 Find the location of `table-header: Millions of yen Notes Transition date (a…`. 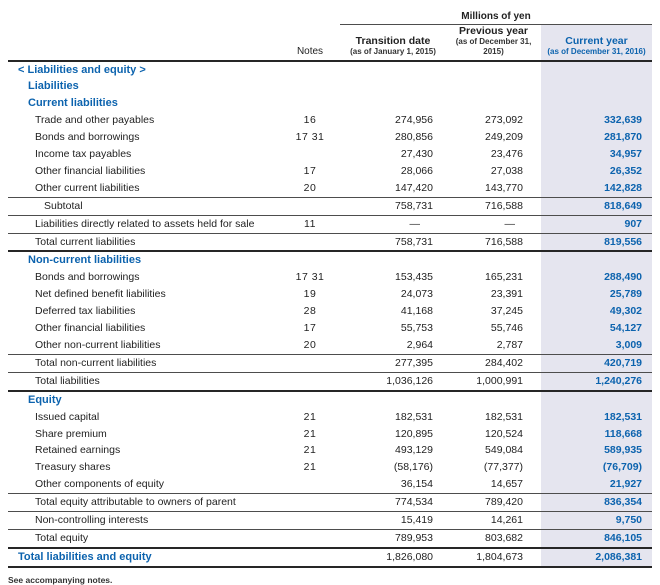

table-header: Millions of yen Notes Transition date (a… is located at coordinates (330, 34).